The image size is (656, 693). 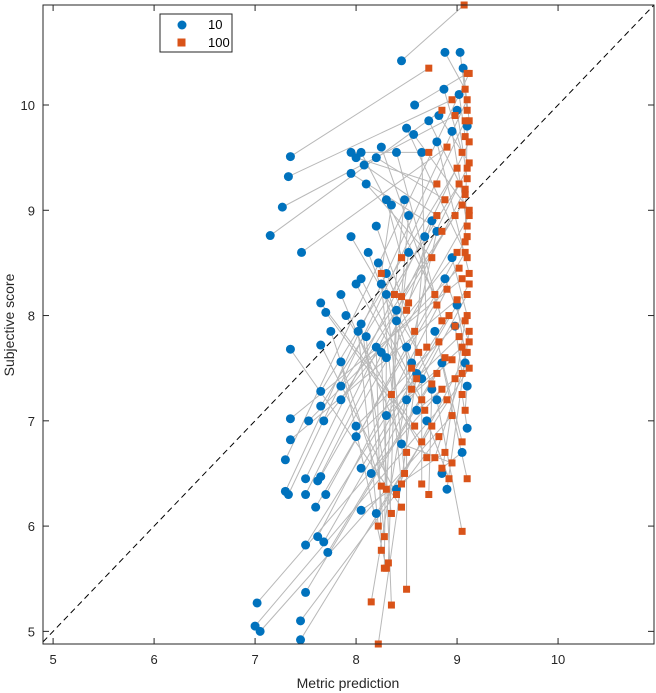 I want to click on y-axis-label: Subjective score, so click(x=9, y=324).